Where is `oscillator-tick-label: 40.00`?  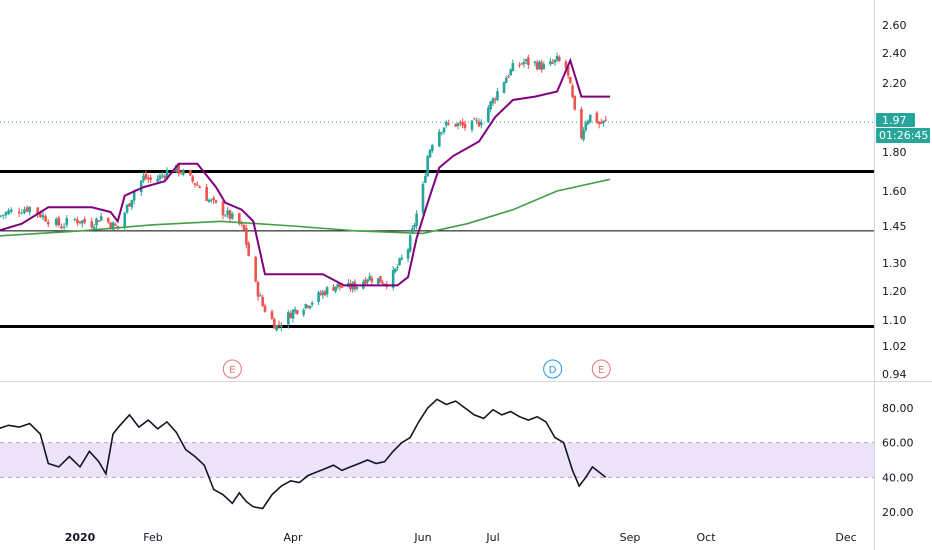
oscillator-tick-label: 40.00 is located at coordinates (898, 477).